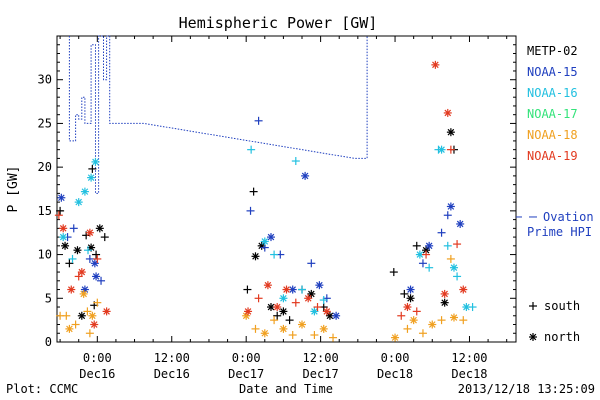 The image size is (600, 400). Describe the element at coordinates (97, 374) in the screenshot. I see `x-tick-date: Dec16` at that location.